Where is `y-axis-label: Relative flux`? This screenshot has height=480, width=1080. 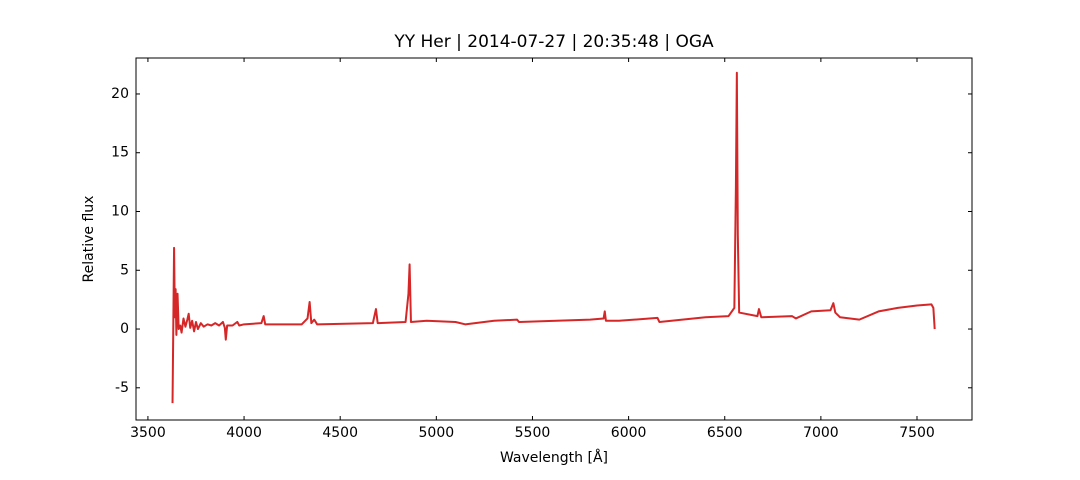 y-axis-label: Relative flux is located at coordinates (89, 239).